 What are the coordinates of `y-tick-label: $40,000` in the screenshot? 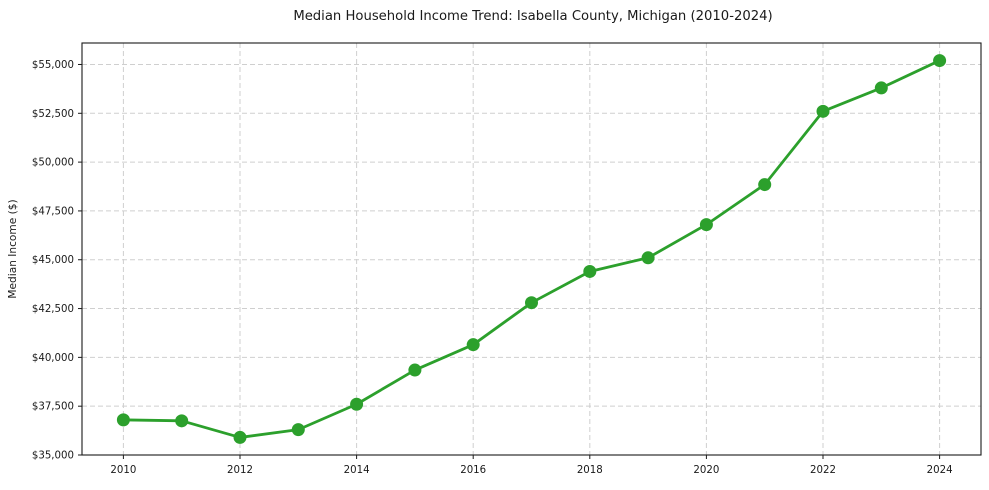 It's located at (53, 358).